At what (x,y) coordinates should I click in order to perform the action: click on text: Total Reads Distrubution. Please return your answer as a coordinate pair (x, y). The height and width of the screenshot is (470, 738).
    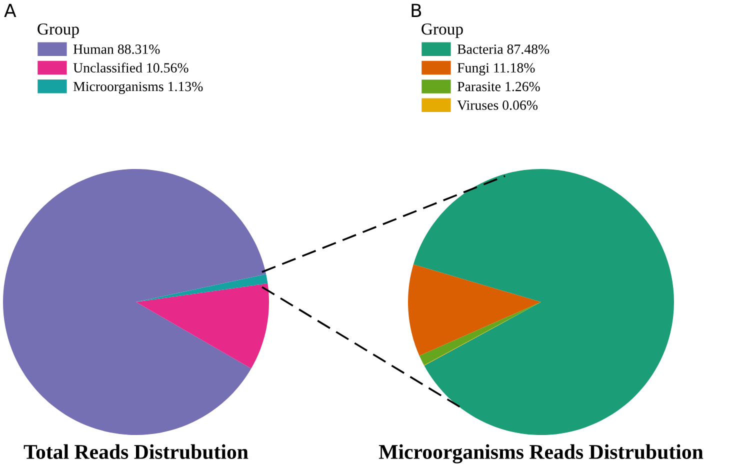
    Looking at the image, I should click on (136, 452).